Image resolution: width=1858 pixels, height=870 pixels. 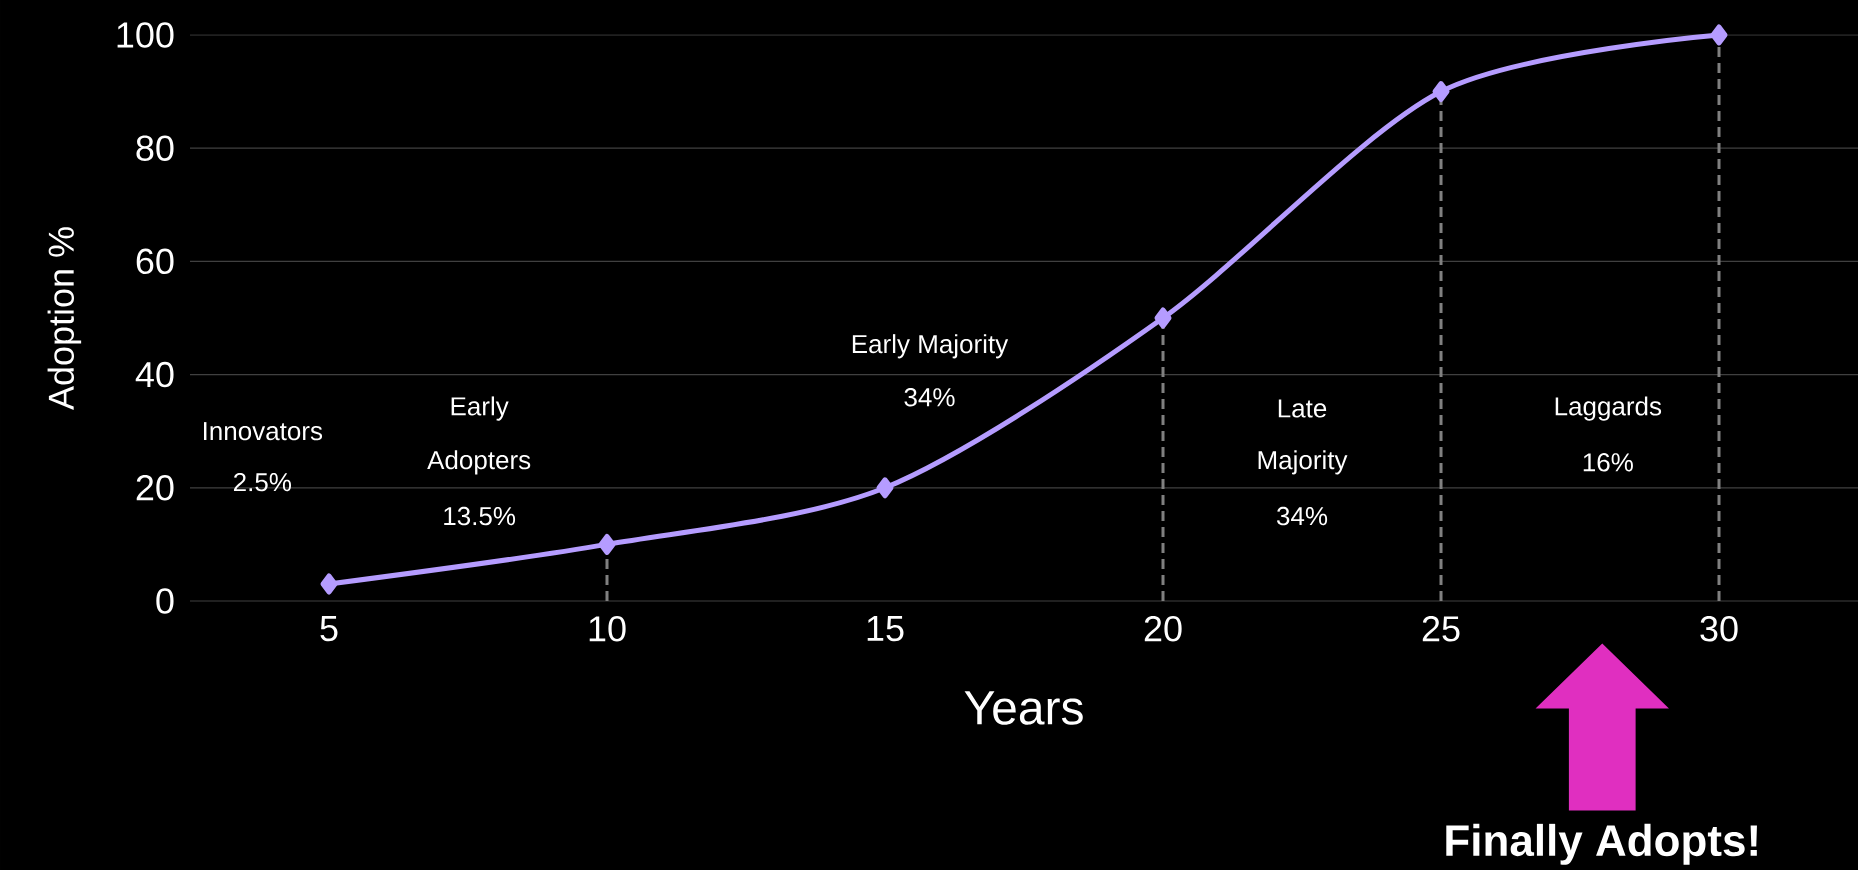 What do you see at coordinates (1719, 629) in the screenshot?
I see `x-tick-label: 30` at bounding box center [1719, 629].